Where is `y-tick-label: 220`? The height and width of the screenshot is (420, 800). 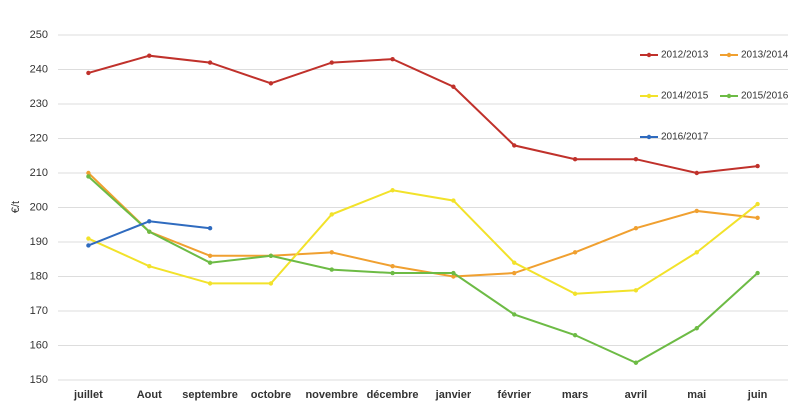
y-tick-label: 220 is located at coordinates (39, 138).